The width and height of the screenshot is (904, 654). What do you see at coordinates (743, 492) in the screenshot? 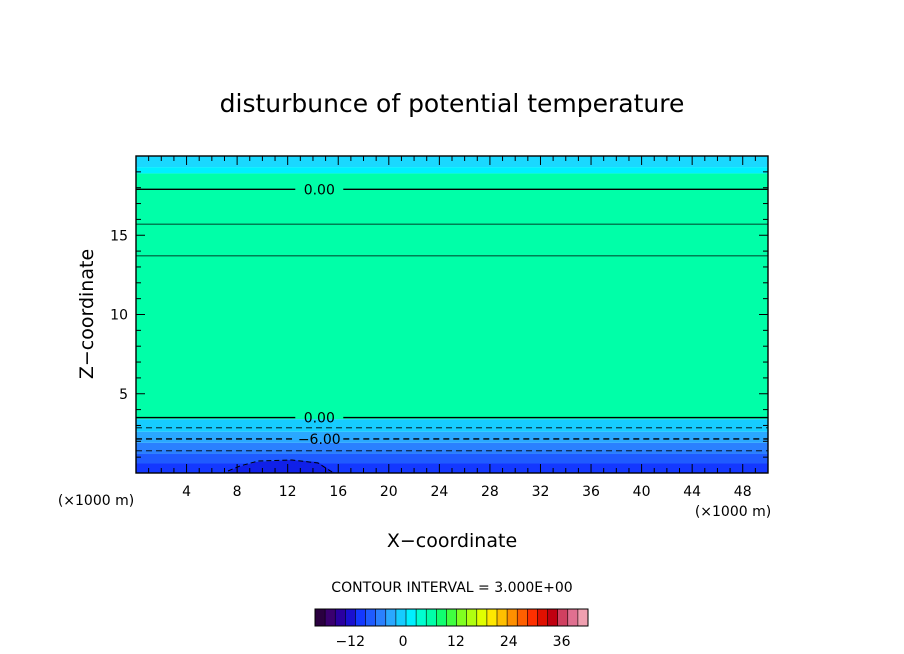
I see `x-tick-label-48: 48` at bounding box center [743, 492].